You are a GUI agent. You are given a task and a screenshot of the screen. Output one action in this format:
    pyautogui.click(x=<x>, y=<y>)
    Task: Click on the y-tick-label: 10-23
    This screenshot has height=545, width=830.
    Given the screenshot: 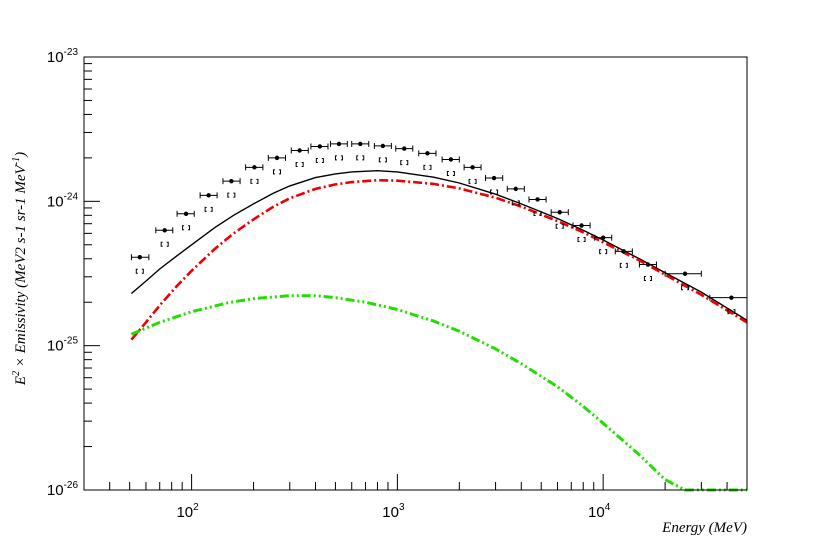 What is the action you would take?
    pyautogui.click(x=63, y=56)
    